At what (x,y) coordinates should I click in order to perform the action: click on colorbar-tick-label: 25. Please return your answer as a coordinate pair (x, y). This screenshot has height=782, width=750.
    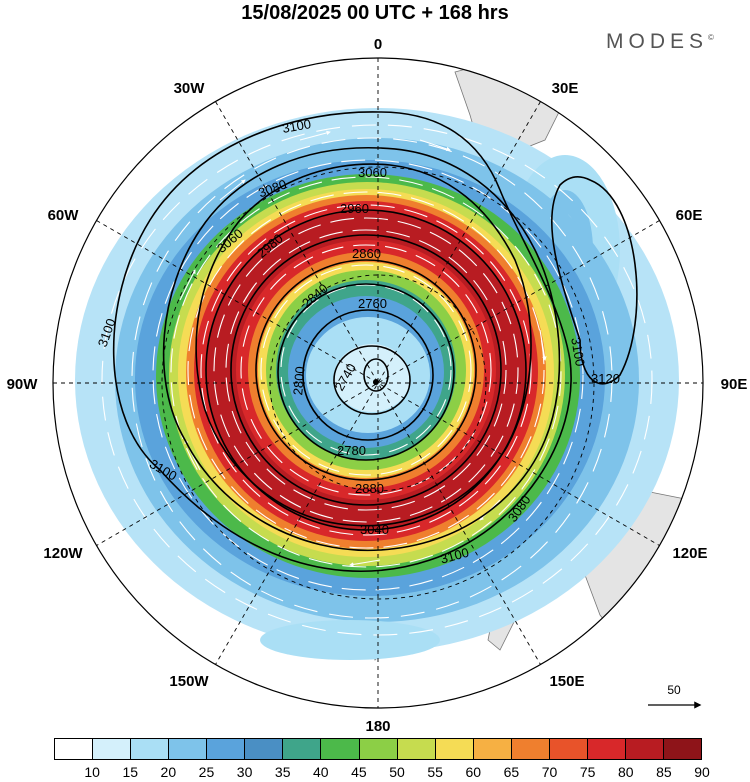
    Looking at the image, I should click on (206, 772).